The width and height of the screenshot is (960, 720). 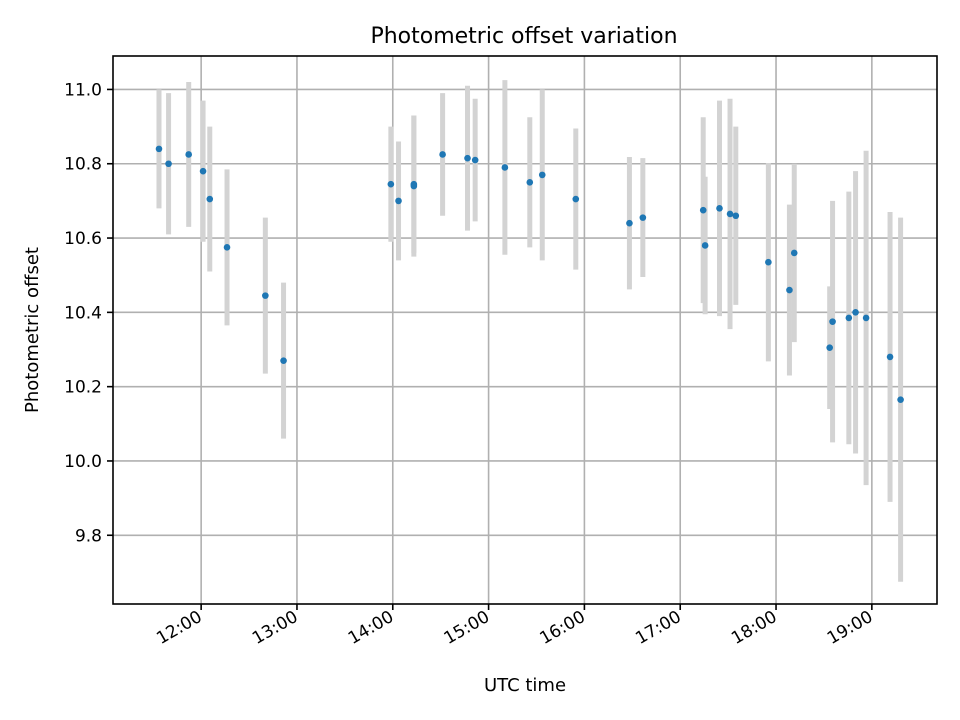 What do you see at coordinates (179, 628) in the screenshot?
I see `x-tick-label: 12:00` at bounding box center [179, 628].